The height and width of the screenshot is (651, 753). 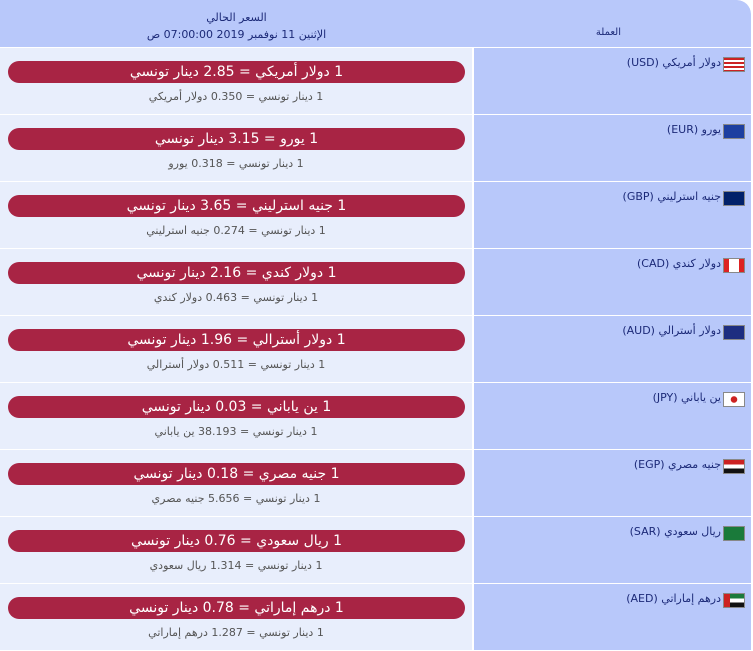 I want to click on currency-name: جنيه استرليني (GBP), so click(x=671, y=196).